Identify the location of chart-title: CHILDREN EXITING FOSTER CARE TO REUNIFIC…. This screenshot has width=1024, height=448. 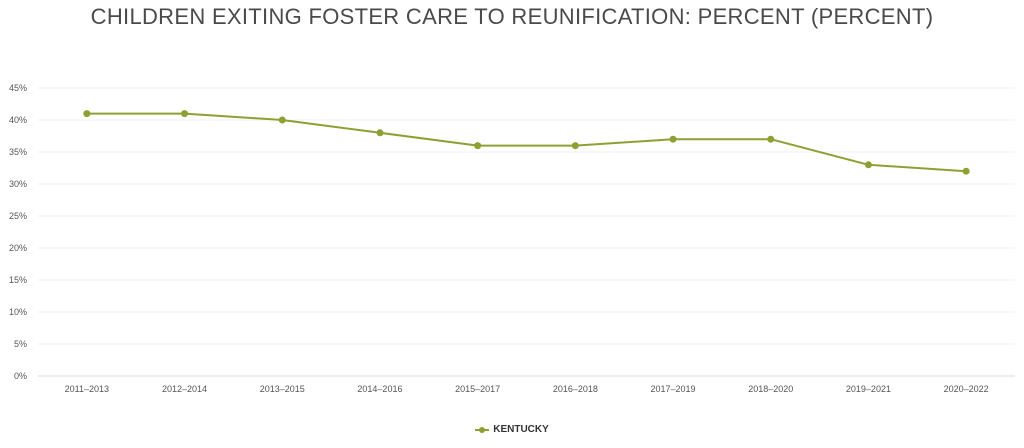
(512, 16).